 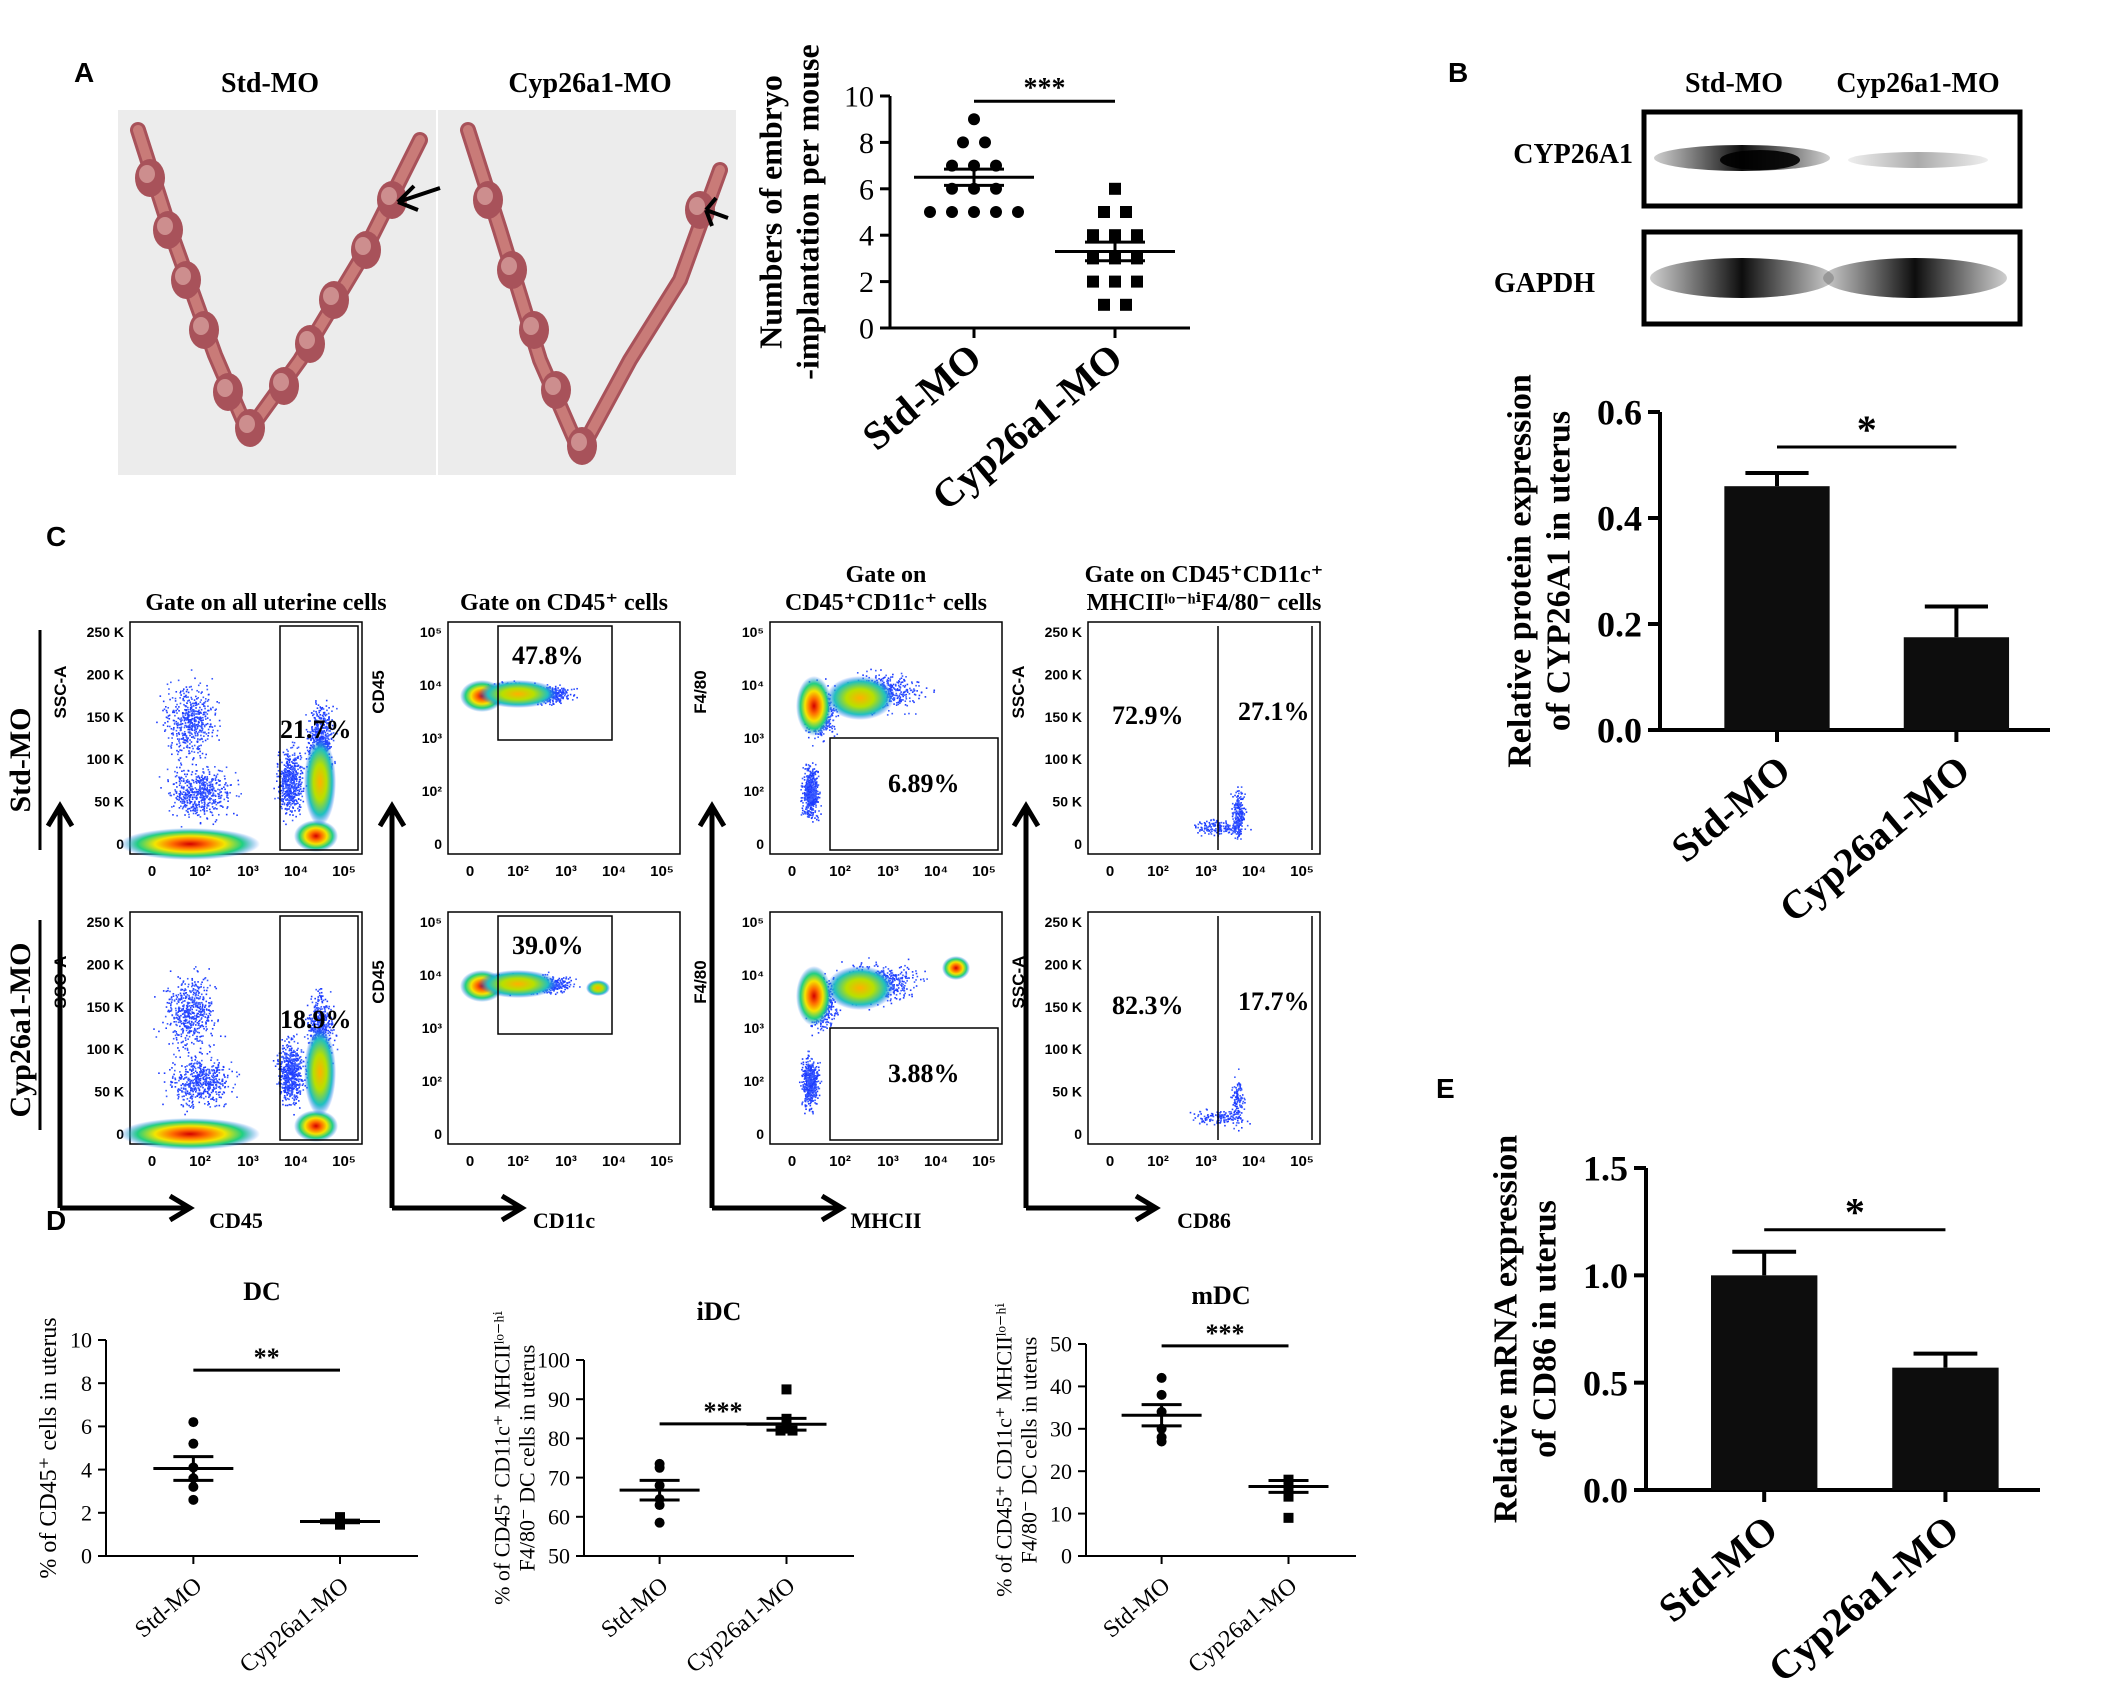 I want to click on flow-y-tick: 0, so click(x=438, y=844).